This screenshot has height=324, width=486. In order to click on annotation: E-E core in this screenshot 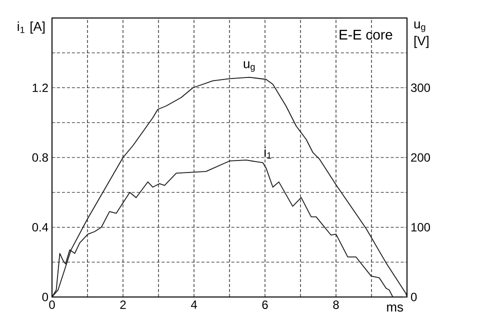, I will do `click(366, 35)`.